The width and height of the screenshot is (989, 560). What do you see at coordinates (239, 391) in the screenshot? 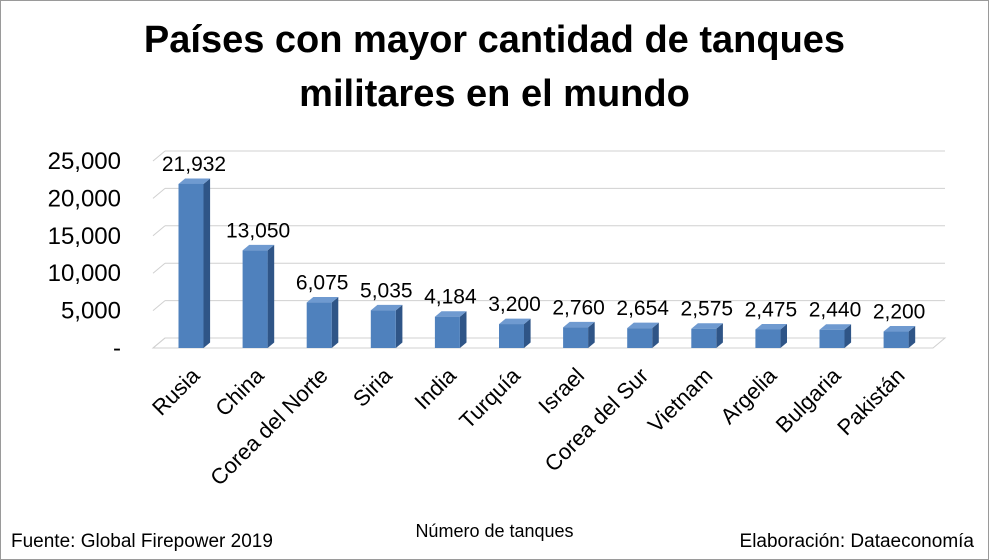
I see `x-tick-label: China` at bounding box center [239, 391].